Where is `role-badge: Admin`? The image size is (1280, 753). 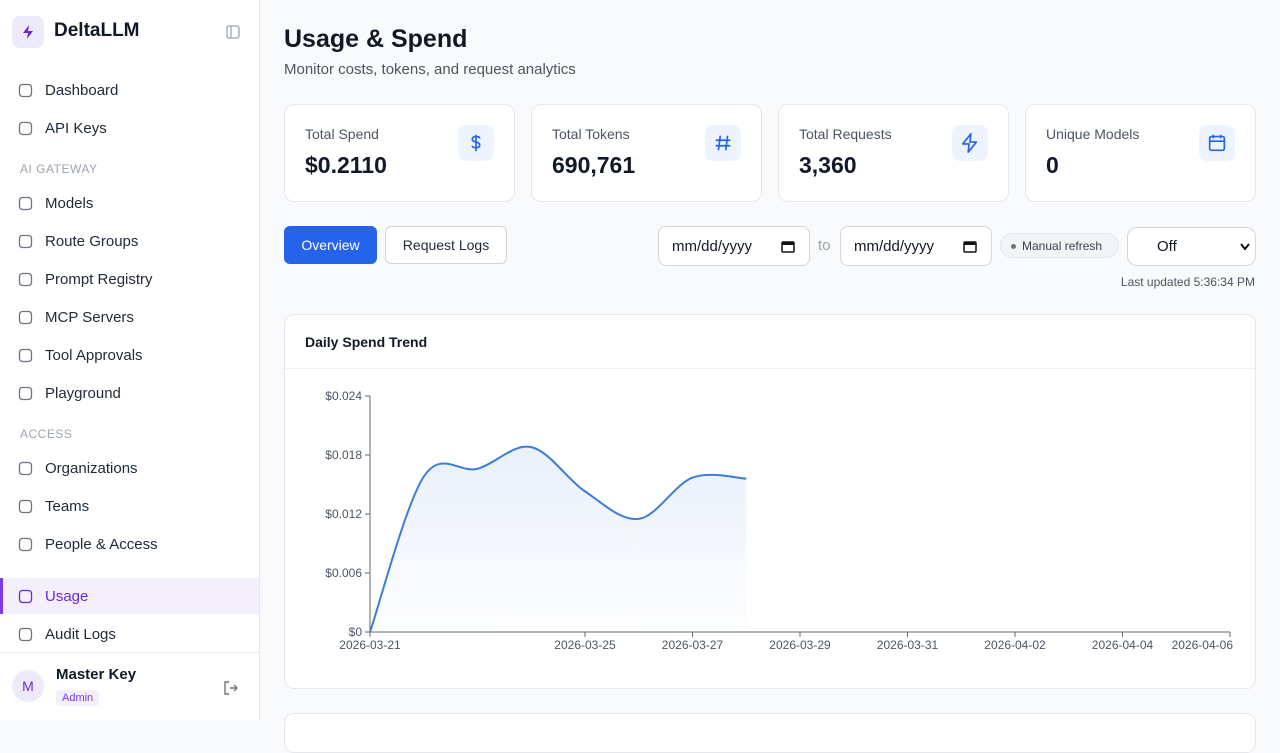
role-badge: Admin is located at coordinates (78, 698).